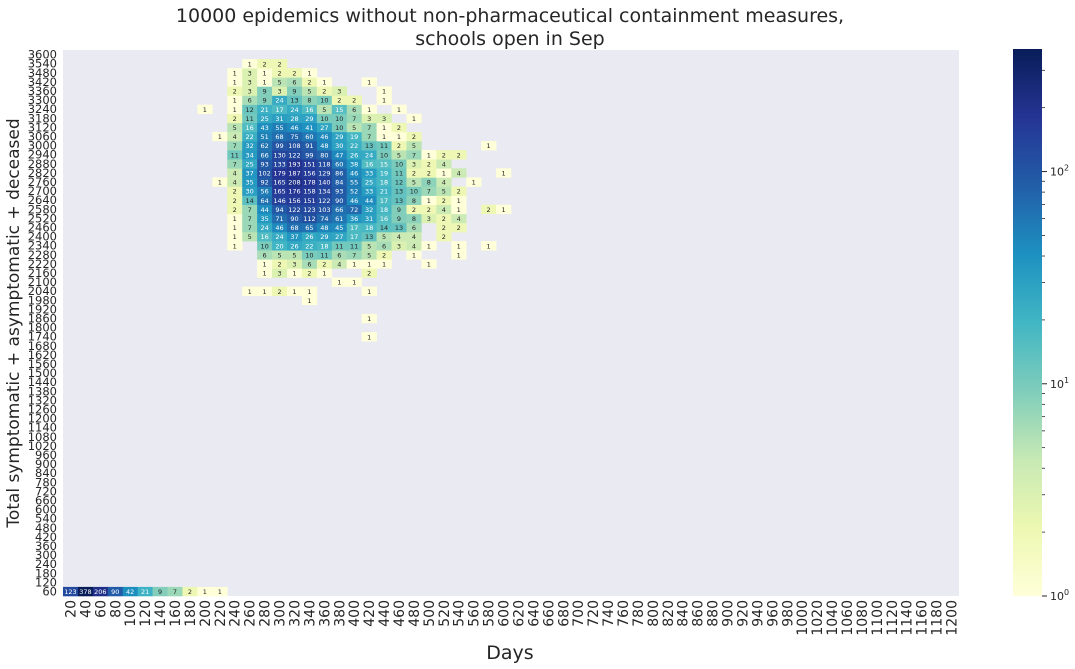  What do you see at coordinates (309, 237) in the screenshot?
I see `cell-value-label: 26` at bounding box center [309, 237].